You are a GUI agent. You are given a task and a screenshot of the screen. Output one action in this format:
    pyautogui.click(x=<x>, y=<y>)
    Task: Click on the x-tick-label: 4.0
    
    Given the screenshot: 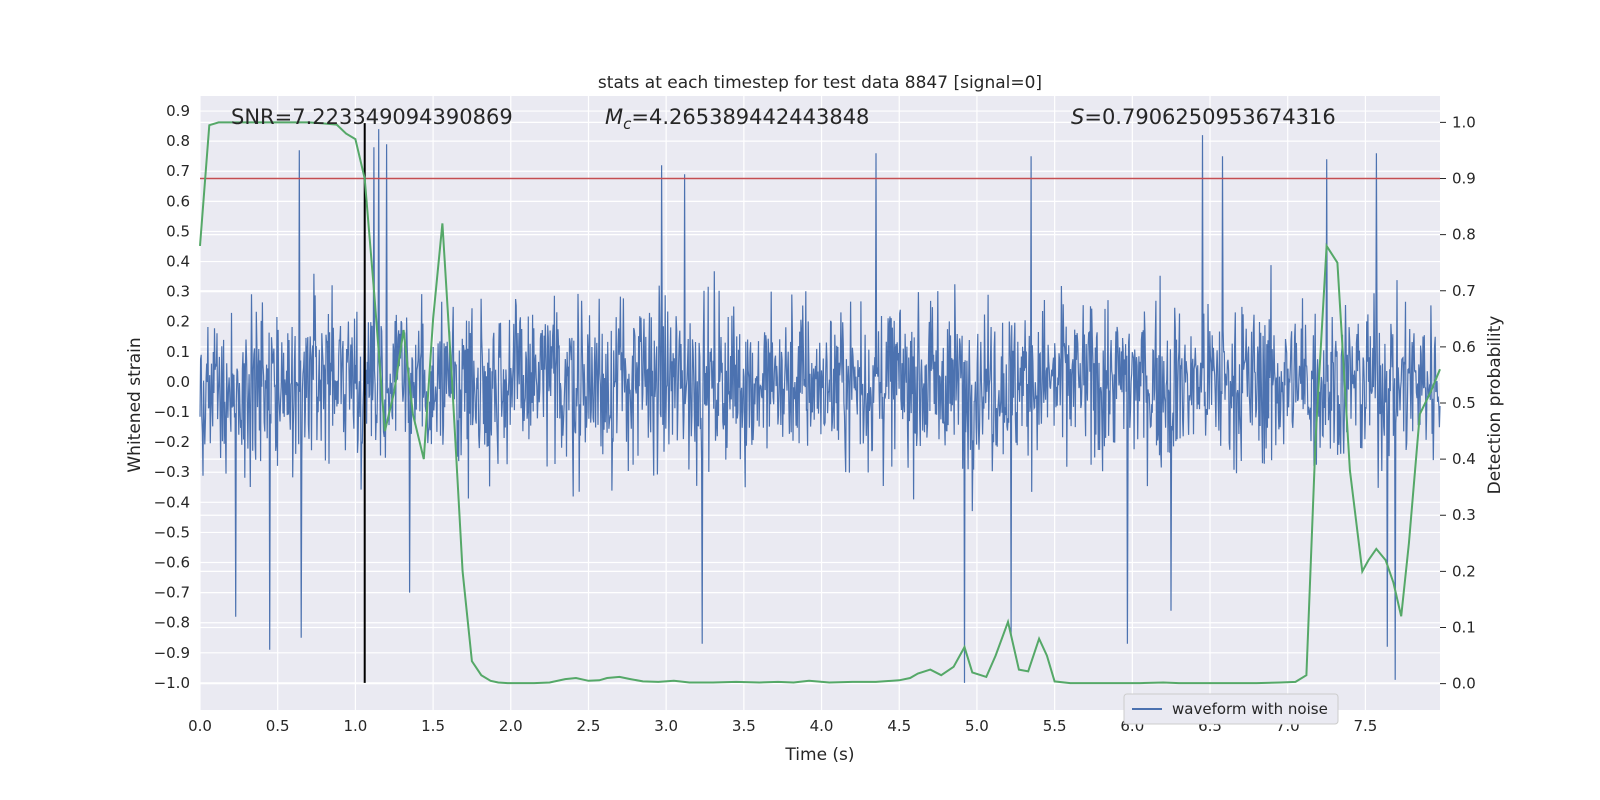 What is the action you would take?
    pyautogui.click(x=822, y=726)
    